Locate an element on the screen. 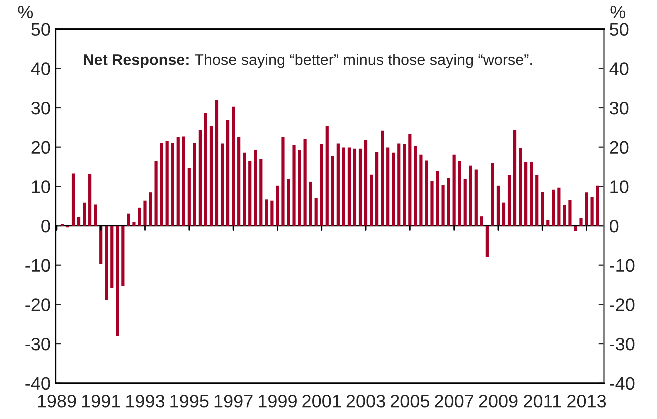  x-tick-label: 2009 is located at coordinates (498, 401).